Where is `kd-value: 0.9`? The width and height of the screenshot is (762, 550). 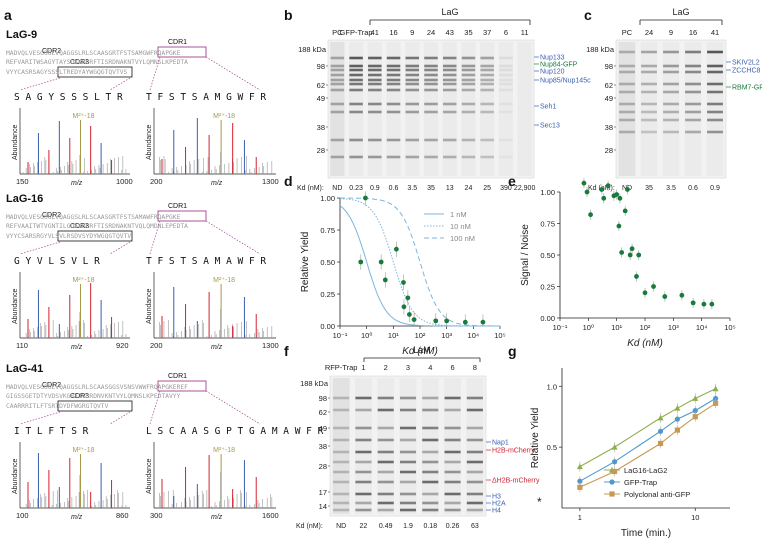 kd-value: 0.9 is located at coordinates (715, 188).